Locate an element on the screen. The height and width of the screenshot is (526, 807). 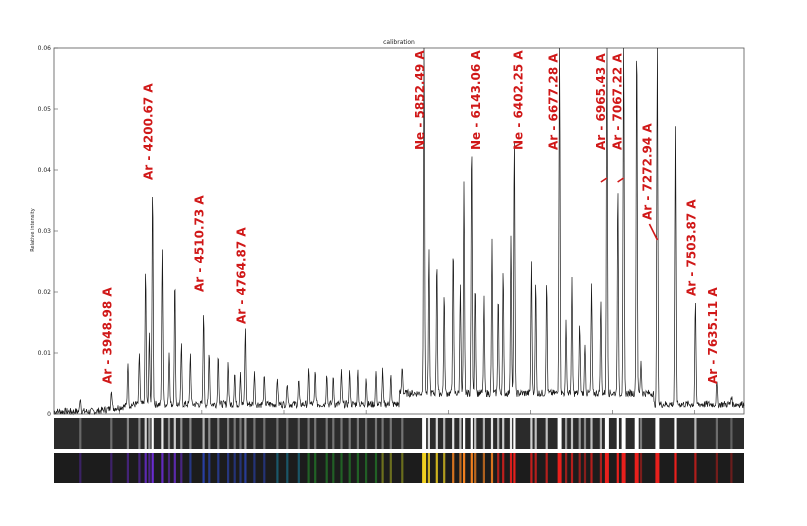
annotation-label: Ar - 7635.11 A is located at coordinates (713, 335).